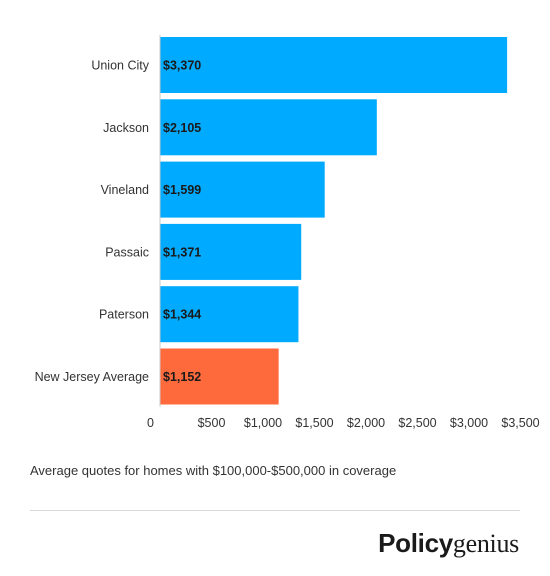 This screenshot has height=576, width=550. What do you see at coordinates (314, 423) in the screenshot?
I see `x-tick-label: $1,500` at bounding box center [314, 423].